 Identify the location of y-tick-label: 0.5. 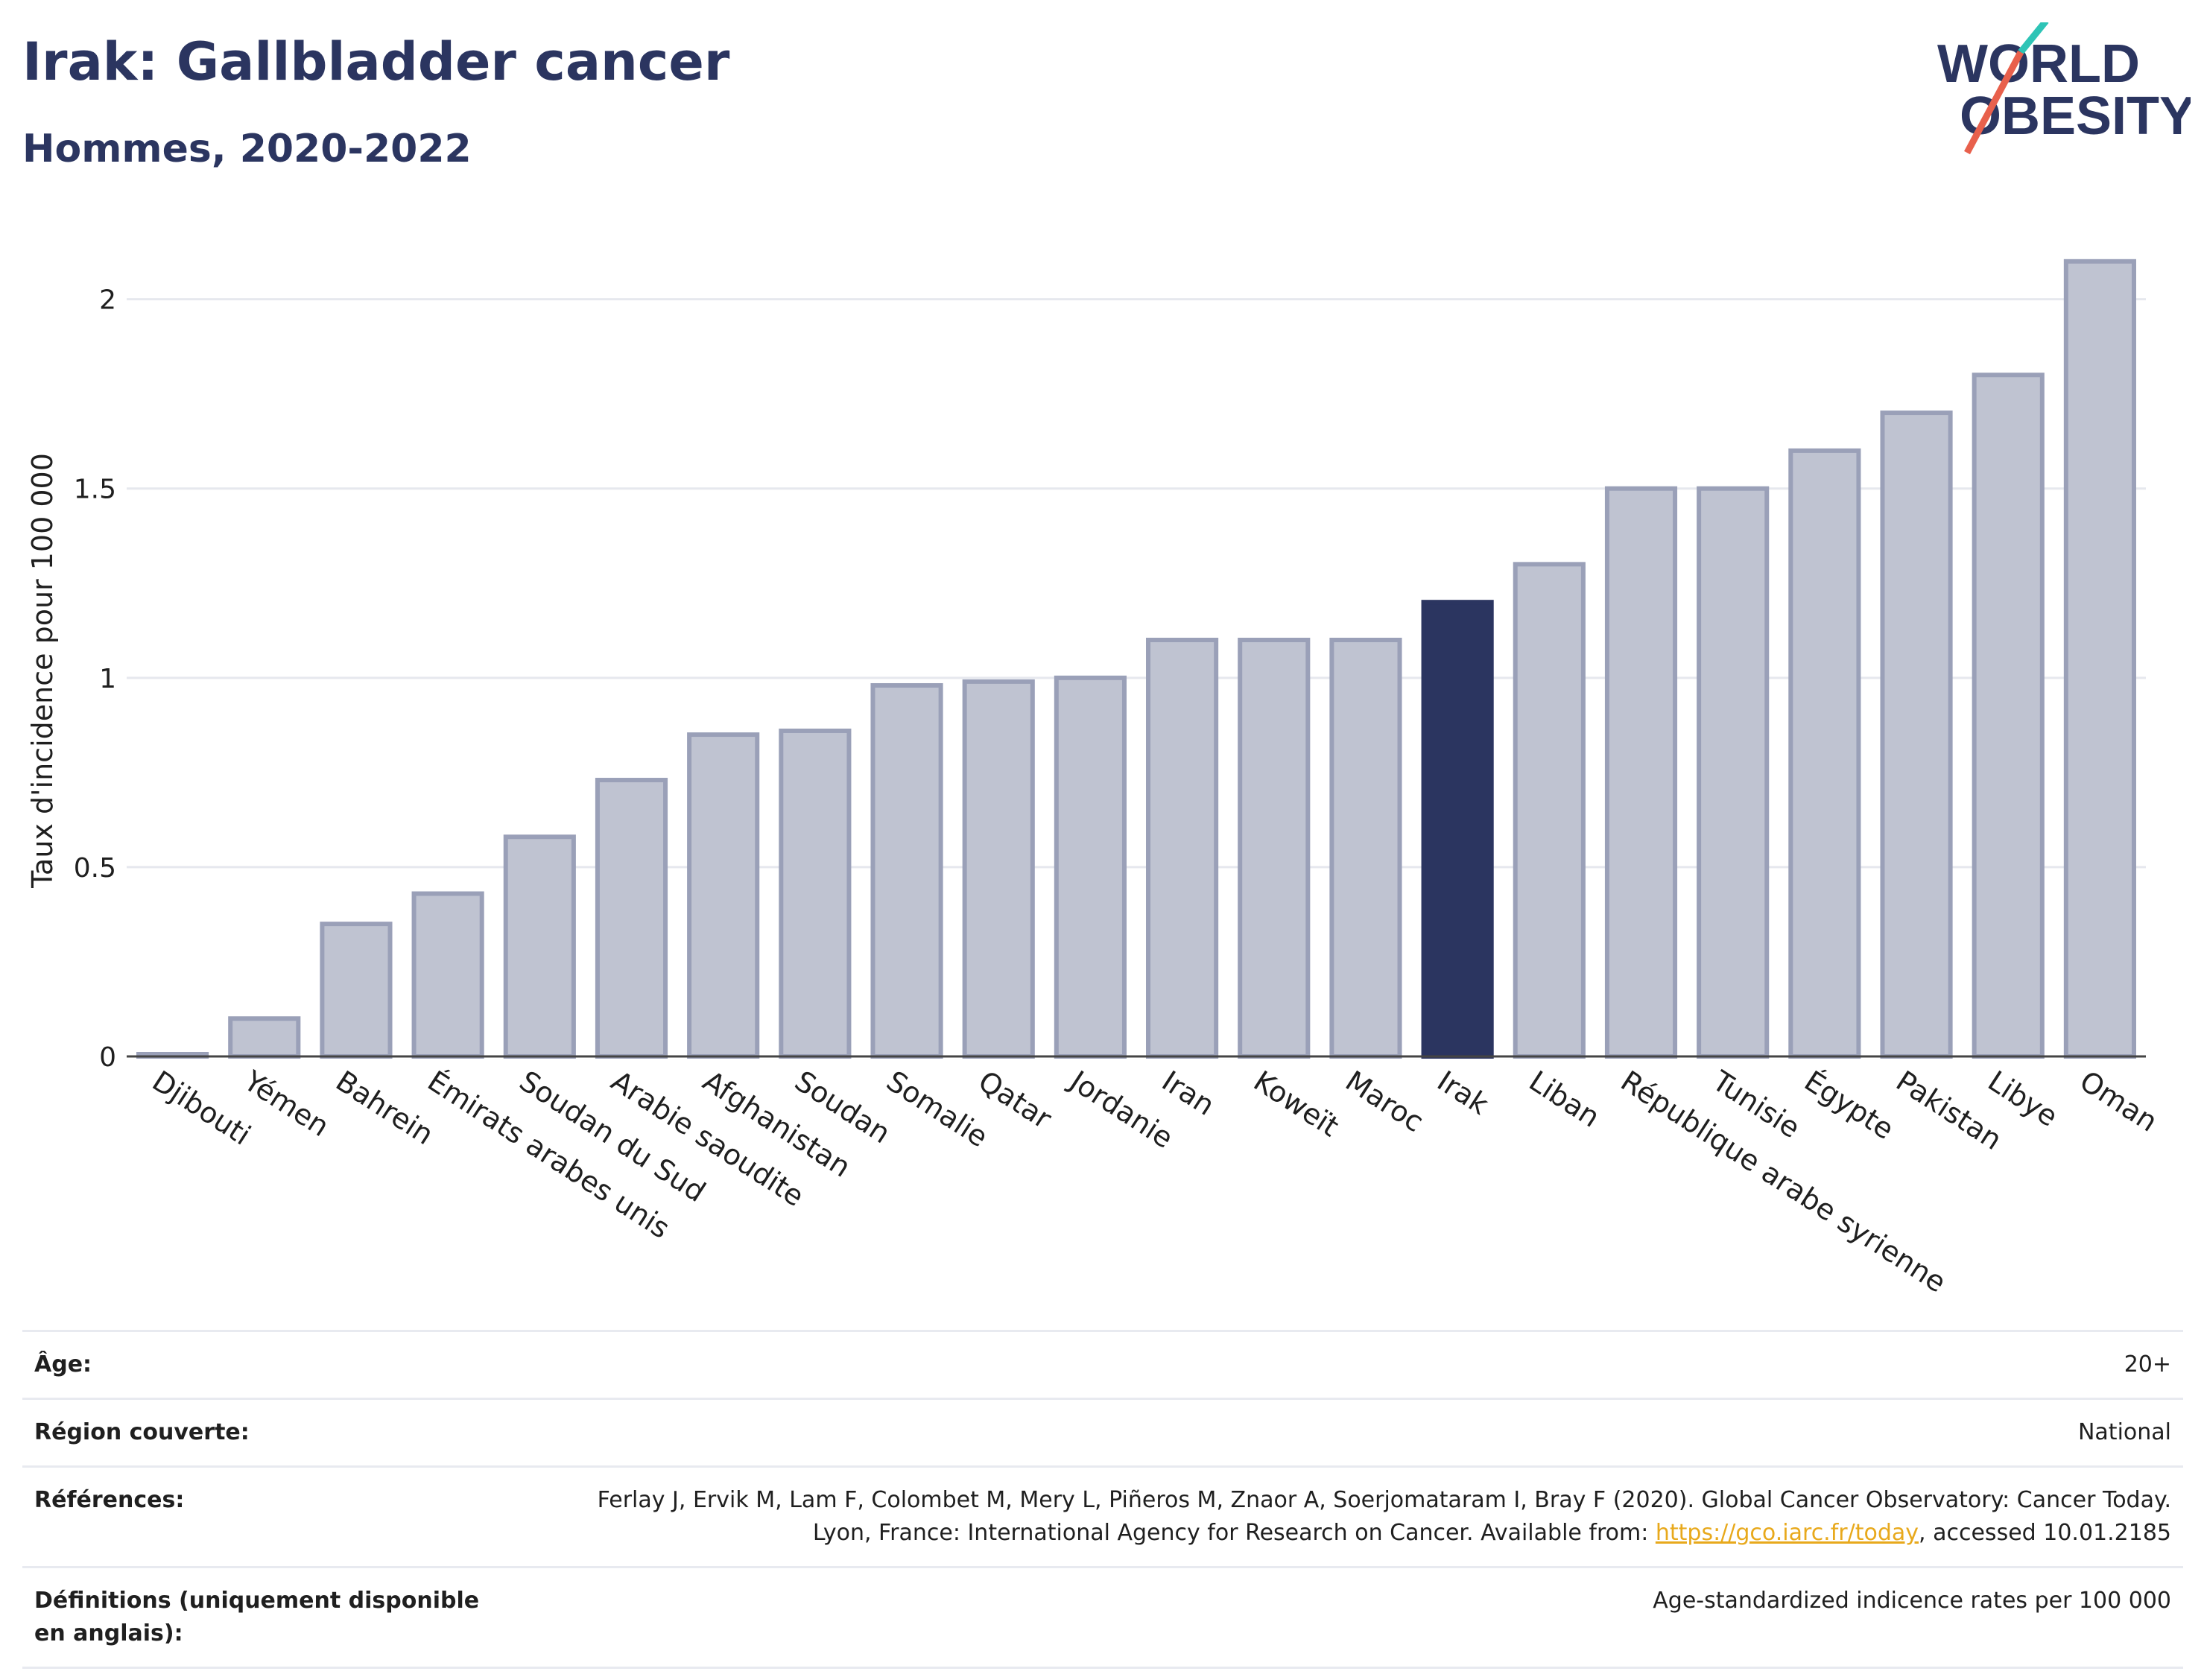
(95, 868).